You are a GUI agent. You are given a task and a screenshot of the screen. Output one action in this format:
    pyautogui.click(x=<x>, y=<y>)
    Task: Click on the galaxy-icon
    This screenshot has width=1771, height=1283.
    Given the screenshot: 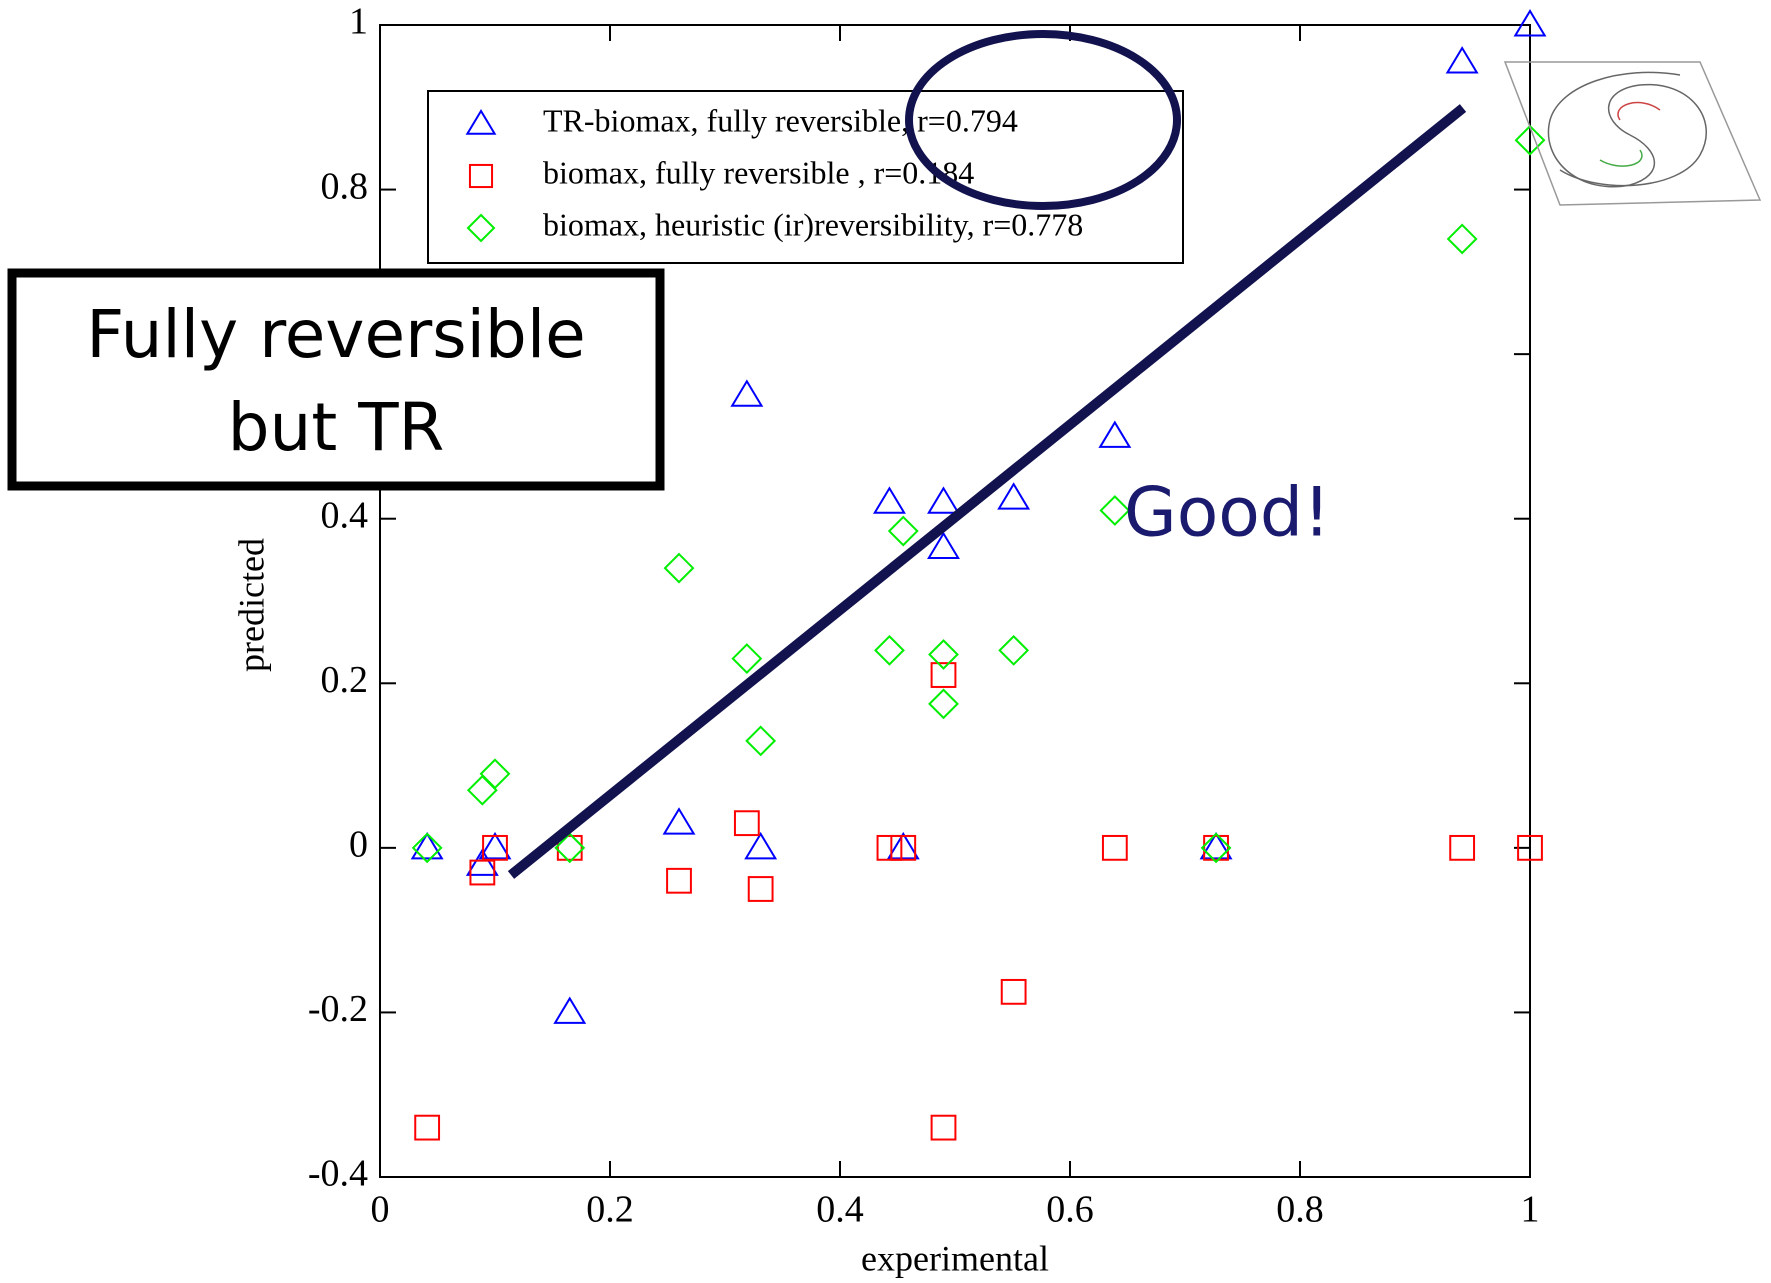 What is the action you would take?
    pyautogui.click(x=1632, y=133)
    